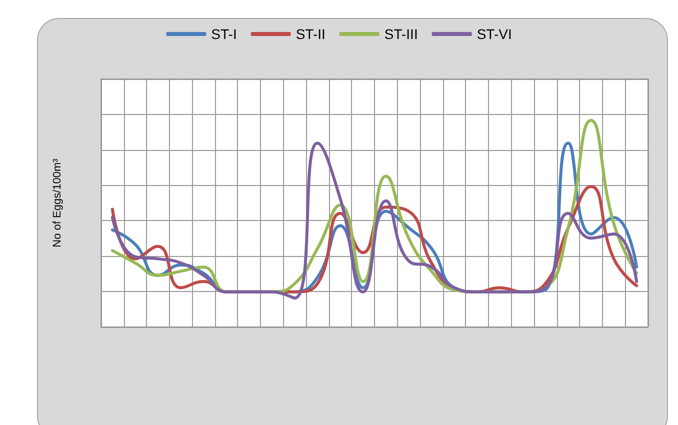 The image size is (678, 425). What do you see at coordinates (494, 34) in the screenshot?
I see `legend-label: ST-VI` at bounding box center [494, 34].